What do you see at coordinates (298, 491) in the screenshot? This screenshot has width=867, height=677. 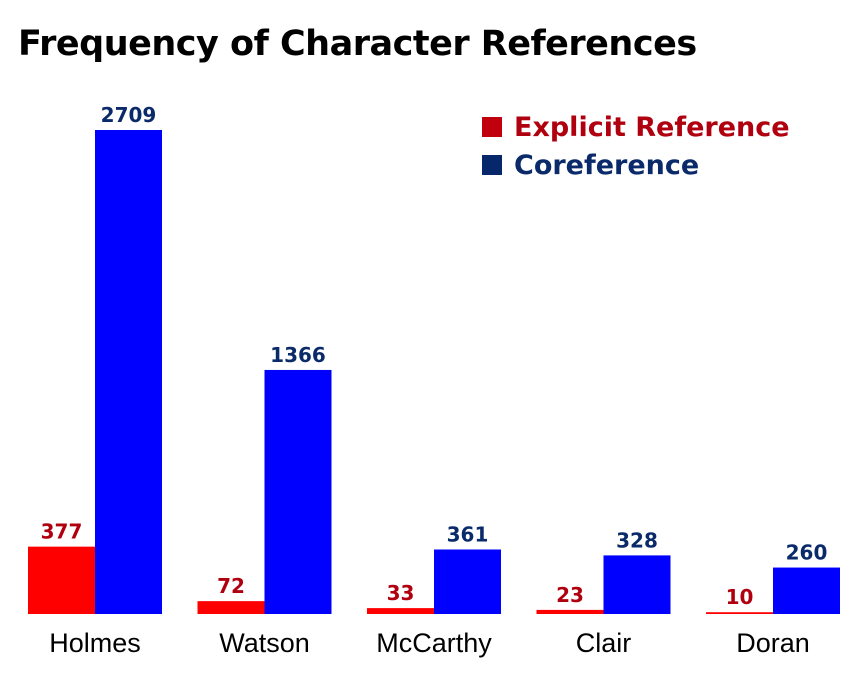 I see `bar-watson-coreference` at bounding box center [298, 491].